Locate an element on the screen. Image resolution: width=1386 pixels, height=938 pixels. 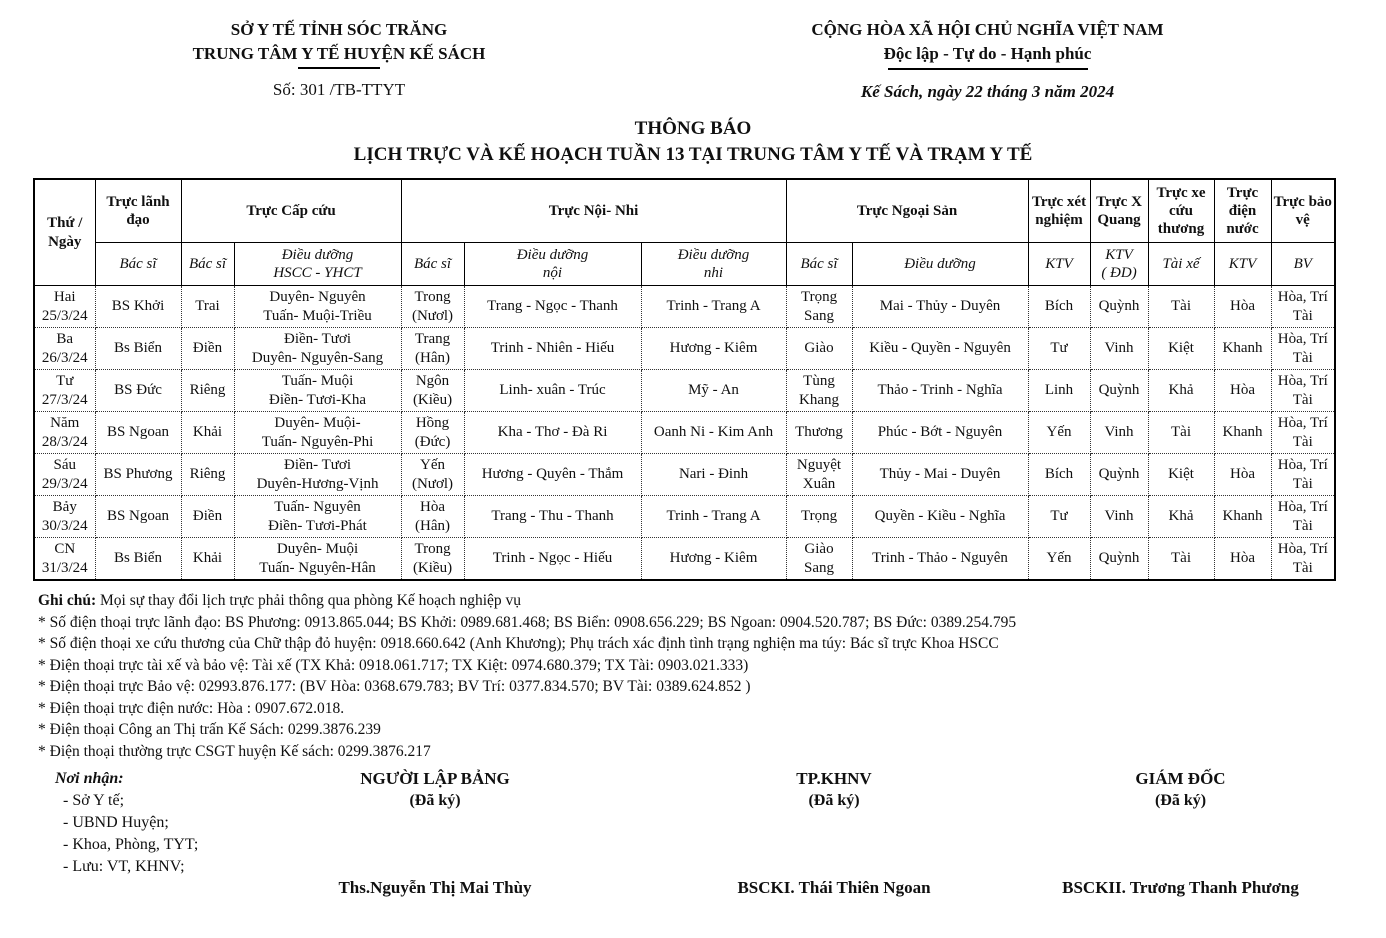
national-title: CỘNG HÒA XÃ HỘI CHỦ NGHĨA VIỆT NAM is located at coordinates (987, 29).